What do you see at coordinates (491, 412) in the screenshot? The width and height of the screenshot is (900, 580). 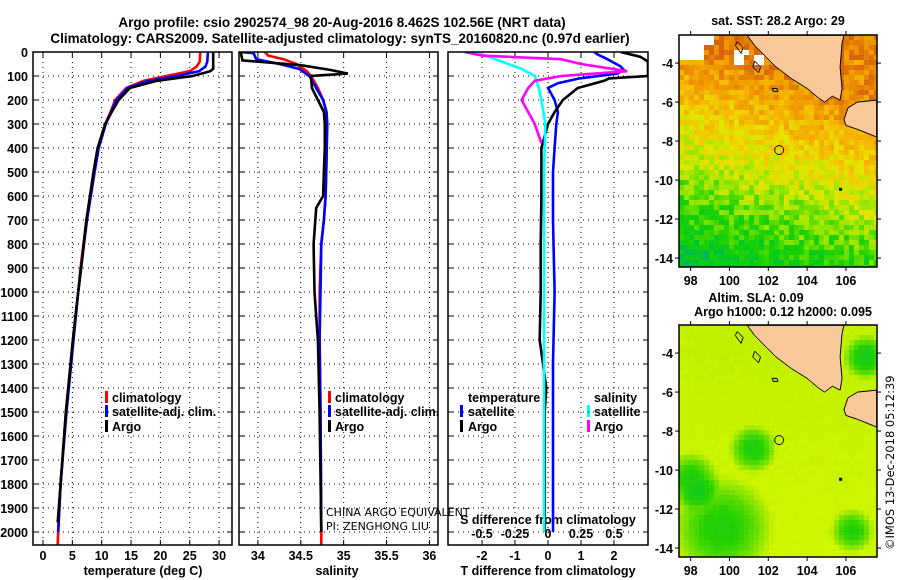 I see `legend-label-t-satellite: satellite` at bounding box center [491, 412].